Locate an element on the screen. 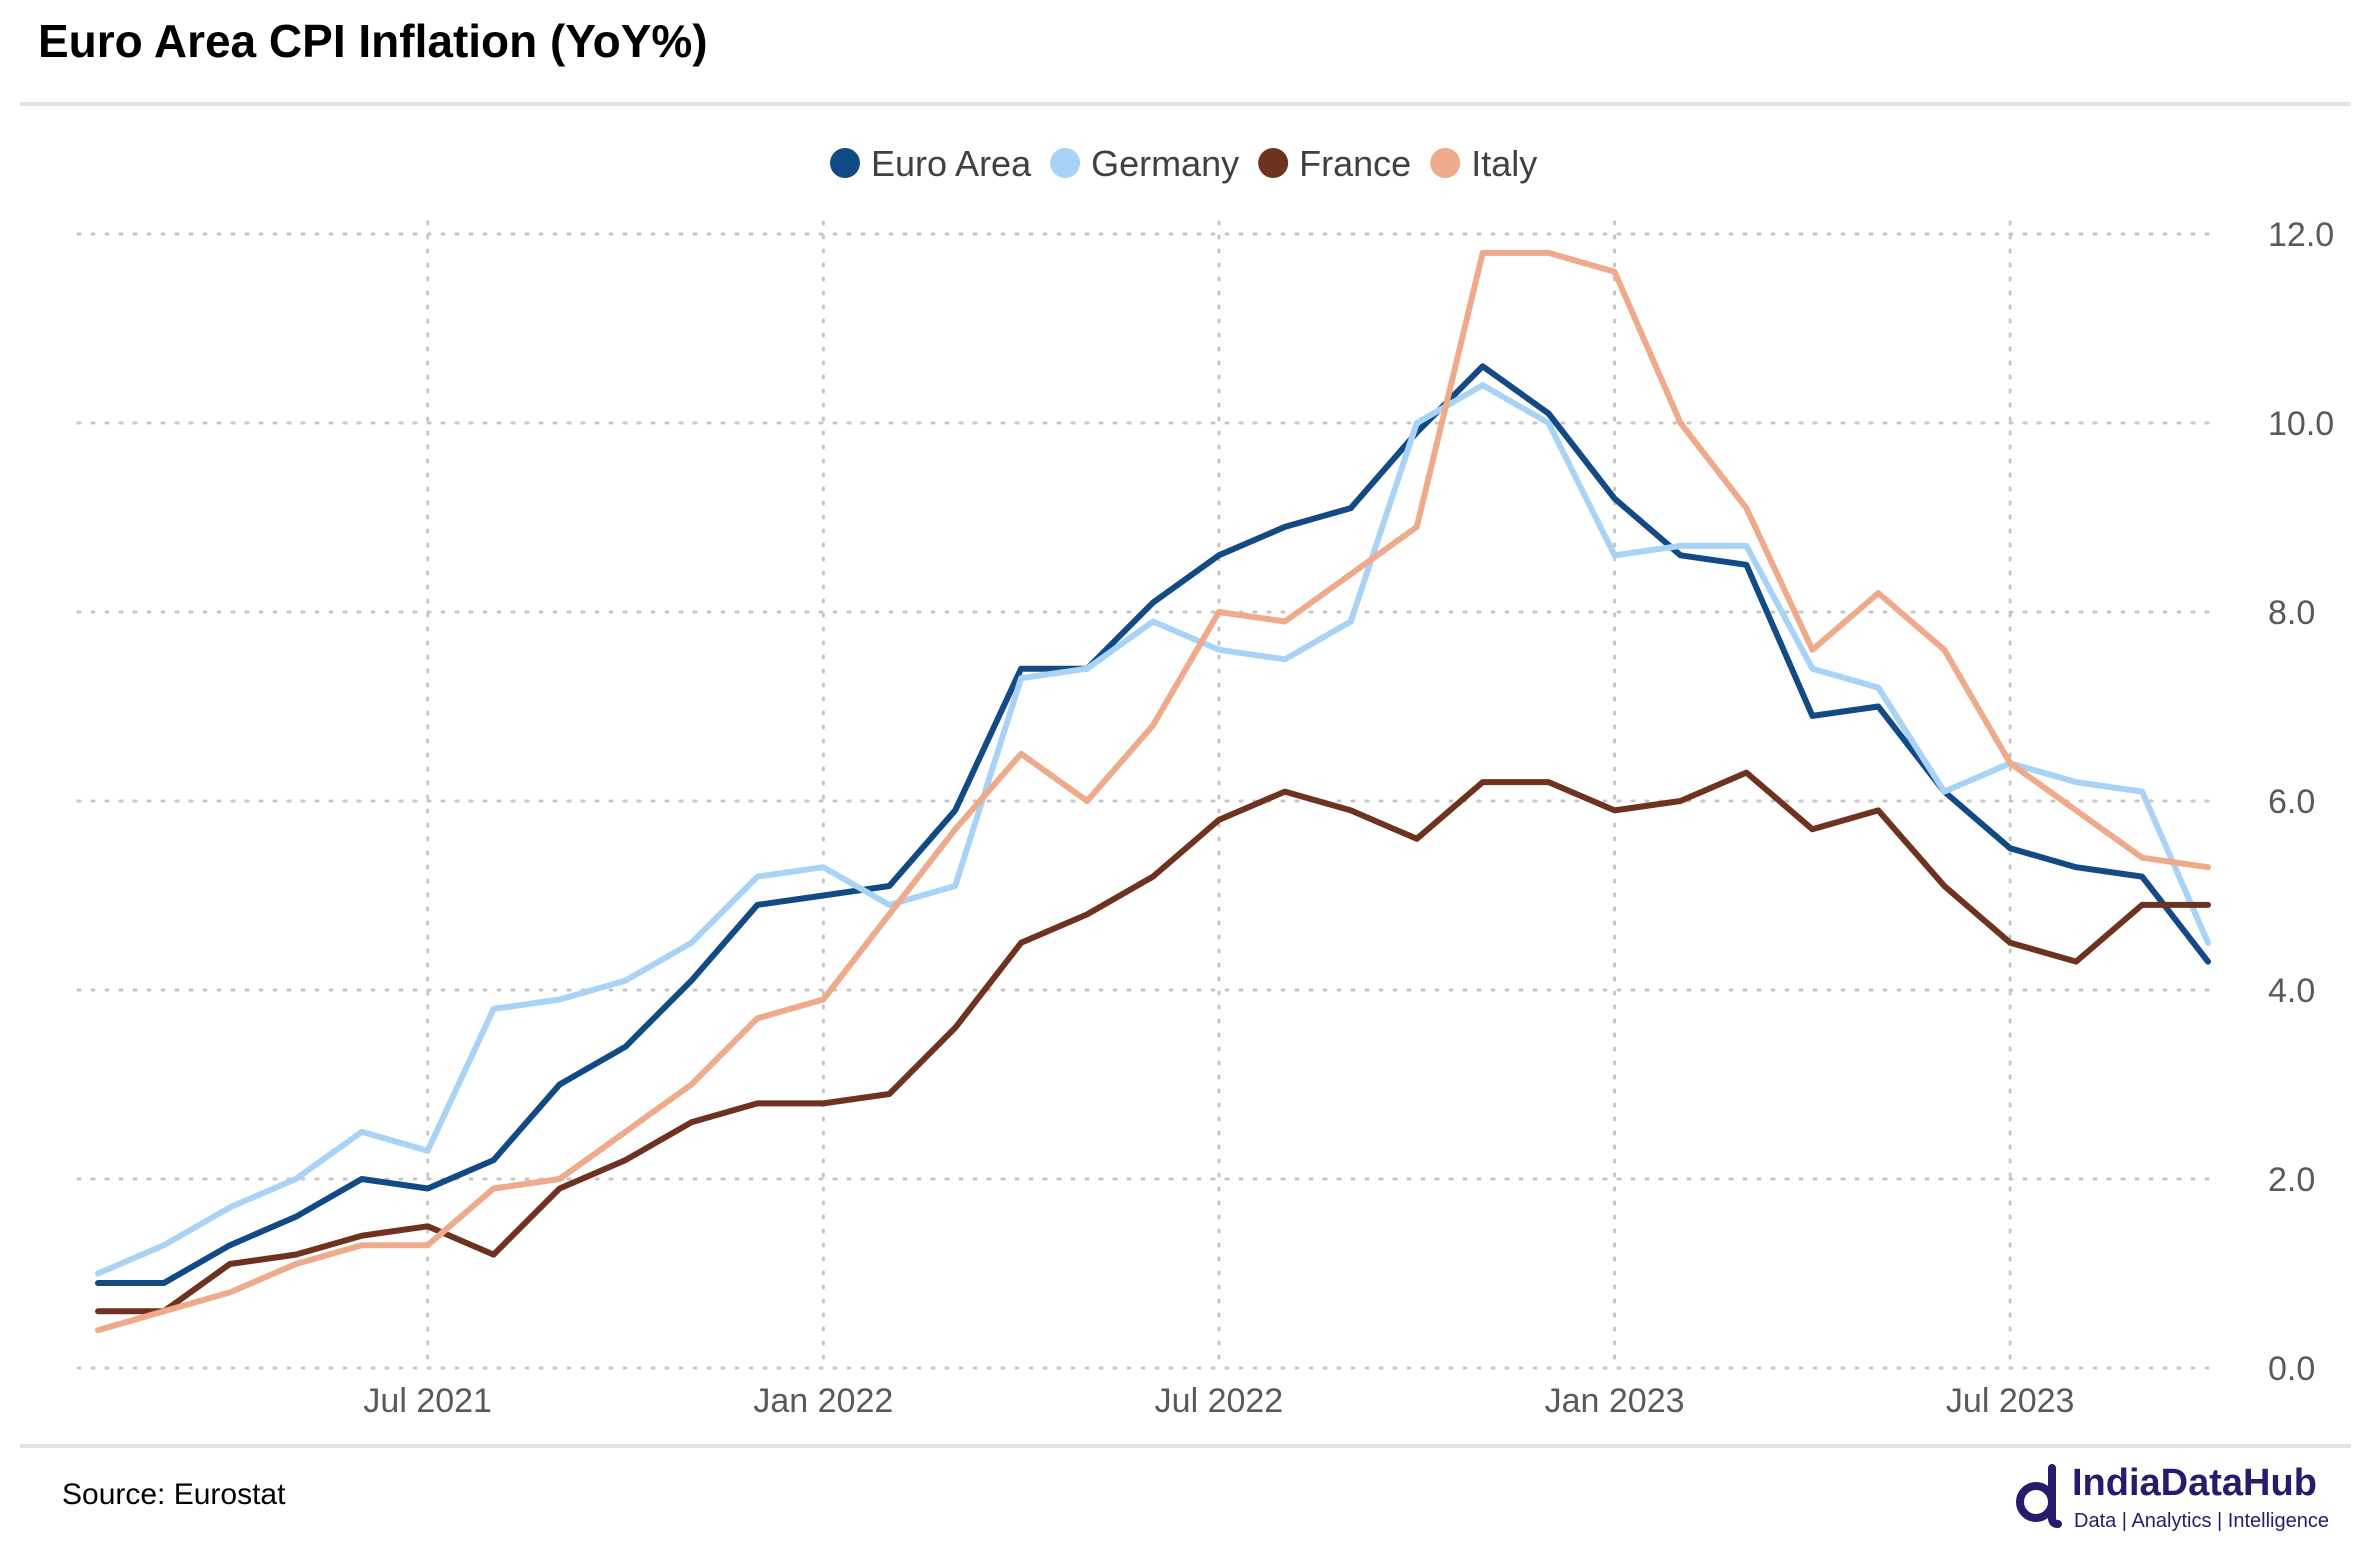 This screenshot has height=1556, width=2371. x-tick-label: Jul 2021 is located at coordinates (427, 1401).